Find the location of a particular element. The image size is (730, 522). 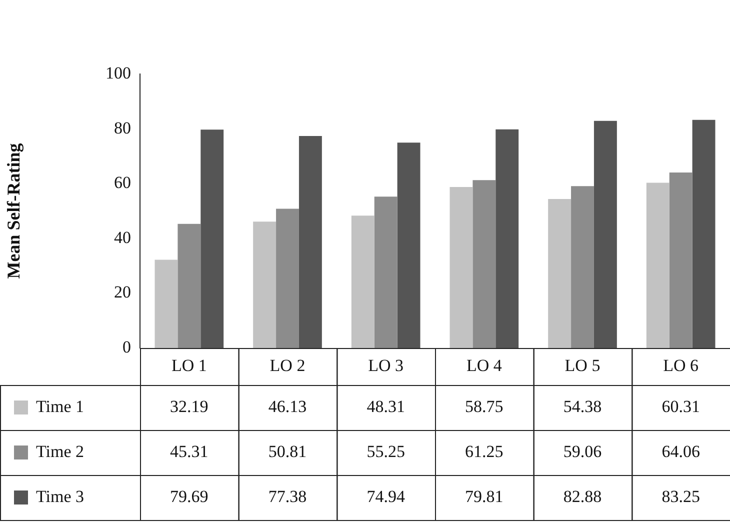

data-label: 58.75 is located at coordinates (484, 406).